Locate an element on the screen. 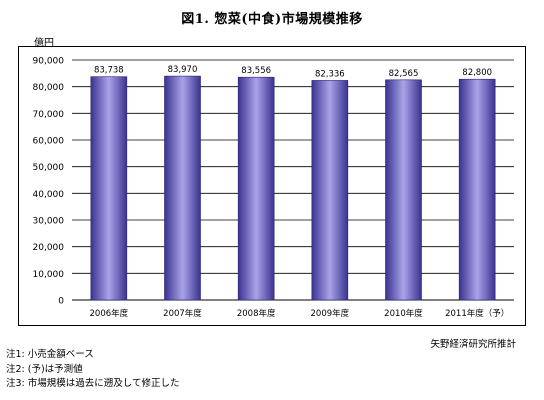  footnote-3: 注3: 市場規模は過去に遡及して修正した is located at coordinates (93, 383).